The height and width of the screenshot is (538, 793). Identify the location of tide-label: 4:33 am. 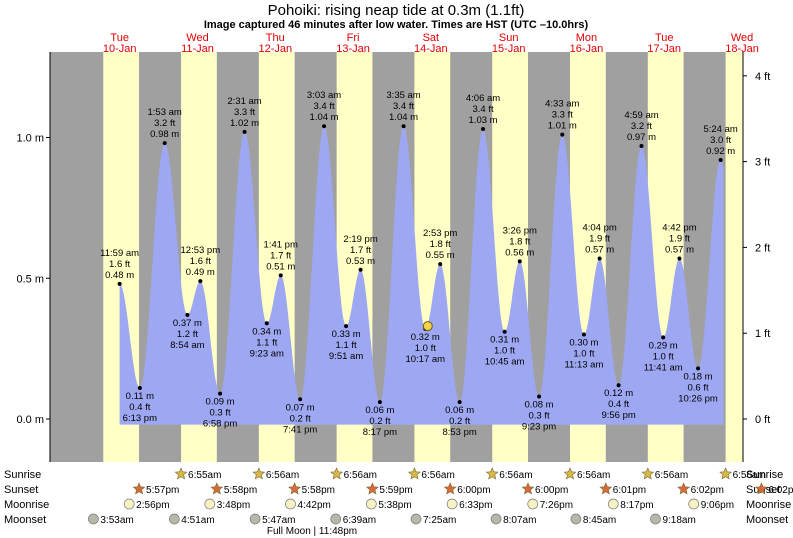
(562, 104).